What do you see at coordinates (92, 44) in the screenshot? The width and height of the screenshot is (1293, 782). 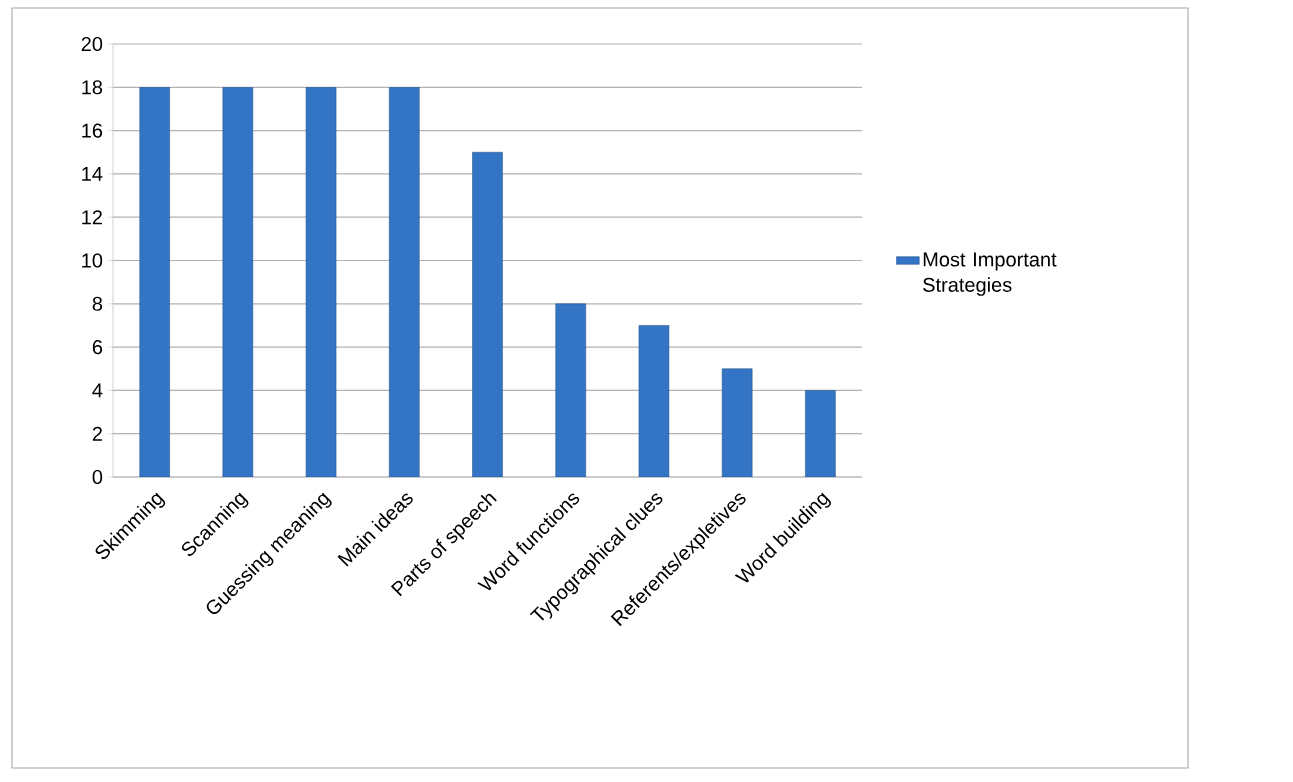 I see `y-tick-label: 20` at bounding box center [92, 44].